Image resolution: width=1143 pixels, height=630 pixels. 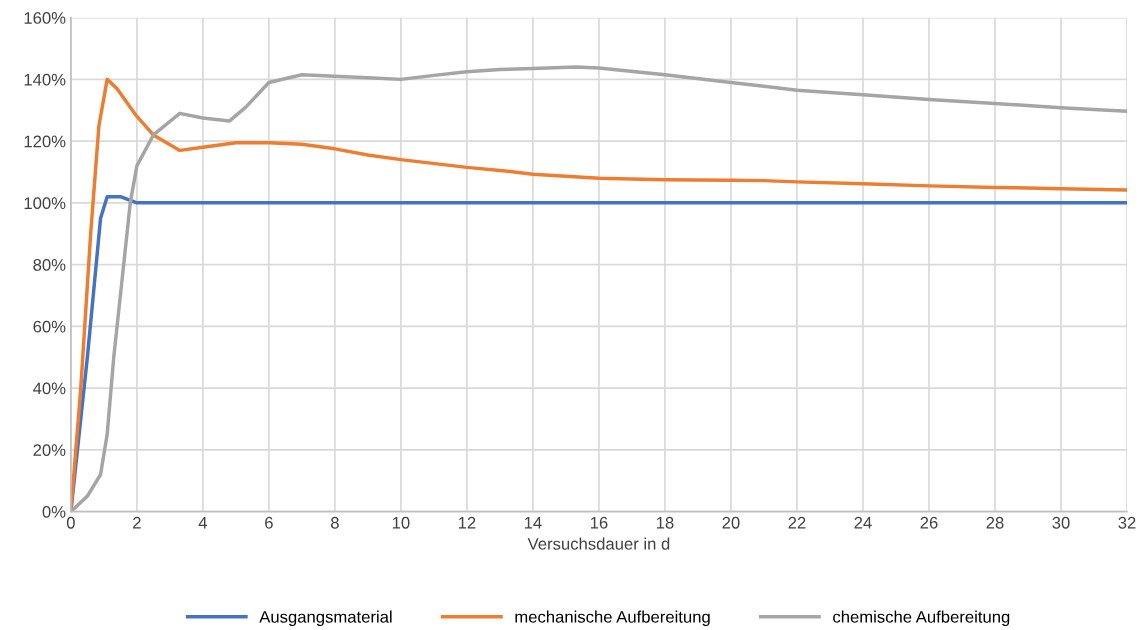 What do you see at coordinates (731, 522) in the screenshot?
I see `x-tick-label: 20` at bounding box center [731, 522].